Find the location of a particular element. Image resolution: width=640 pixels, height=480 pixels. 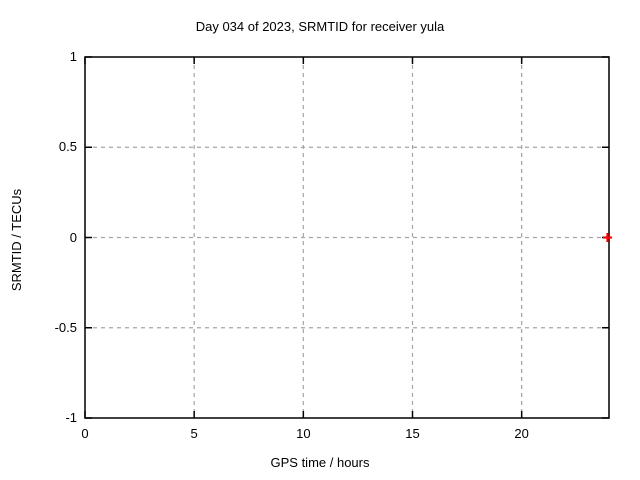

x-axis-label: GPS time / hours is located at coordinates (320, 462).